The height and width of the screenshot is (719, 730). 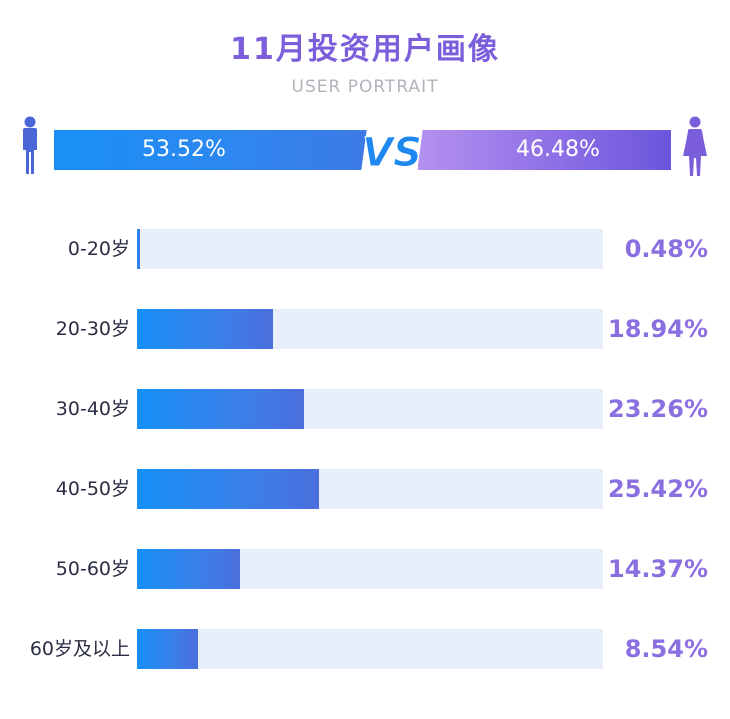 What do you see at coordinates (92, 489) in the screenshot?
I see `age-label: 40-50岁` at bounding box center [92, 489].